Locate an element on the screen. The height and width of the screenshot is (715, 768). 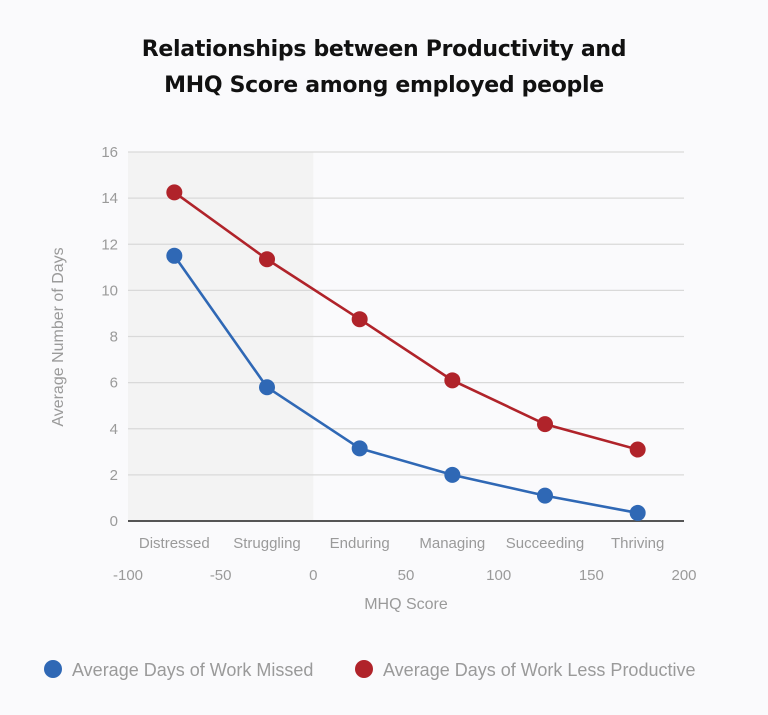
x-tick-label: 50 is located at coordinates (406, 575).